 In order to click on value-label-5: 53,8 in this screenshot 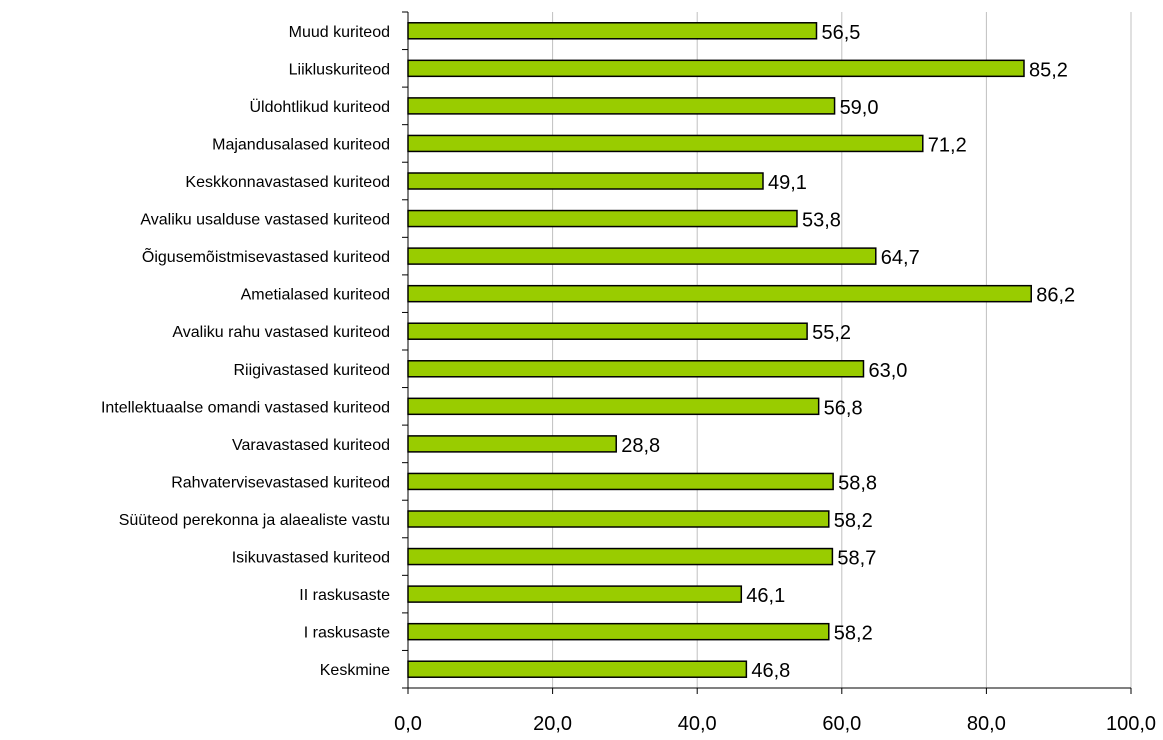, I will do `click(821, 221)`.